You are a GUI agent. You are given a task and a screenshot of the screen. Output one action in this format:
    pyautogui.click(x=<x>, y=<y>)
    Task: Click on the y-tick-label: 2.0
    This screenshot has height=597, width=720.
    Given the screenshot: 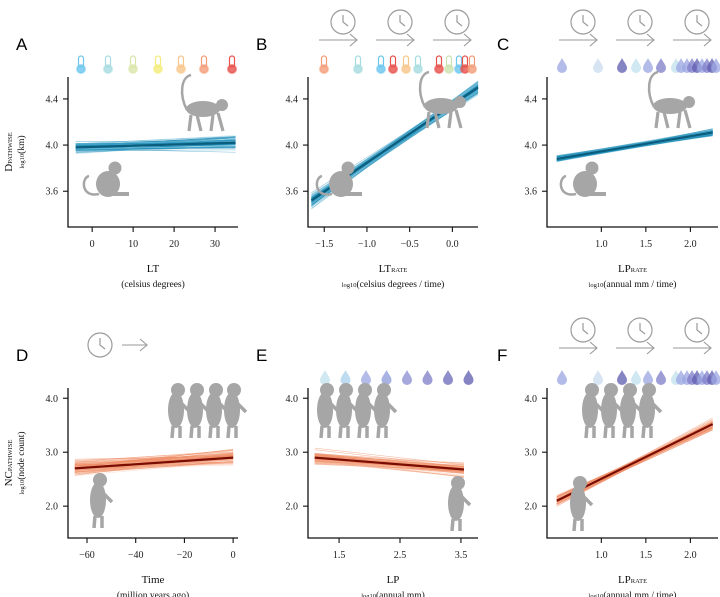 What is the action you would take?
    pyautogui.click(x=292, y=507)
    